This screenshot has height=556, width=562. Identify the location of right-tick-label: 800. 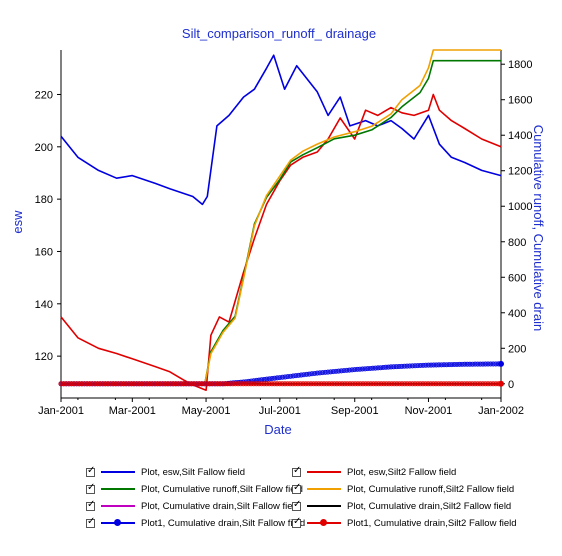
(517, 243).